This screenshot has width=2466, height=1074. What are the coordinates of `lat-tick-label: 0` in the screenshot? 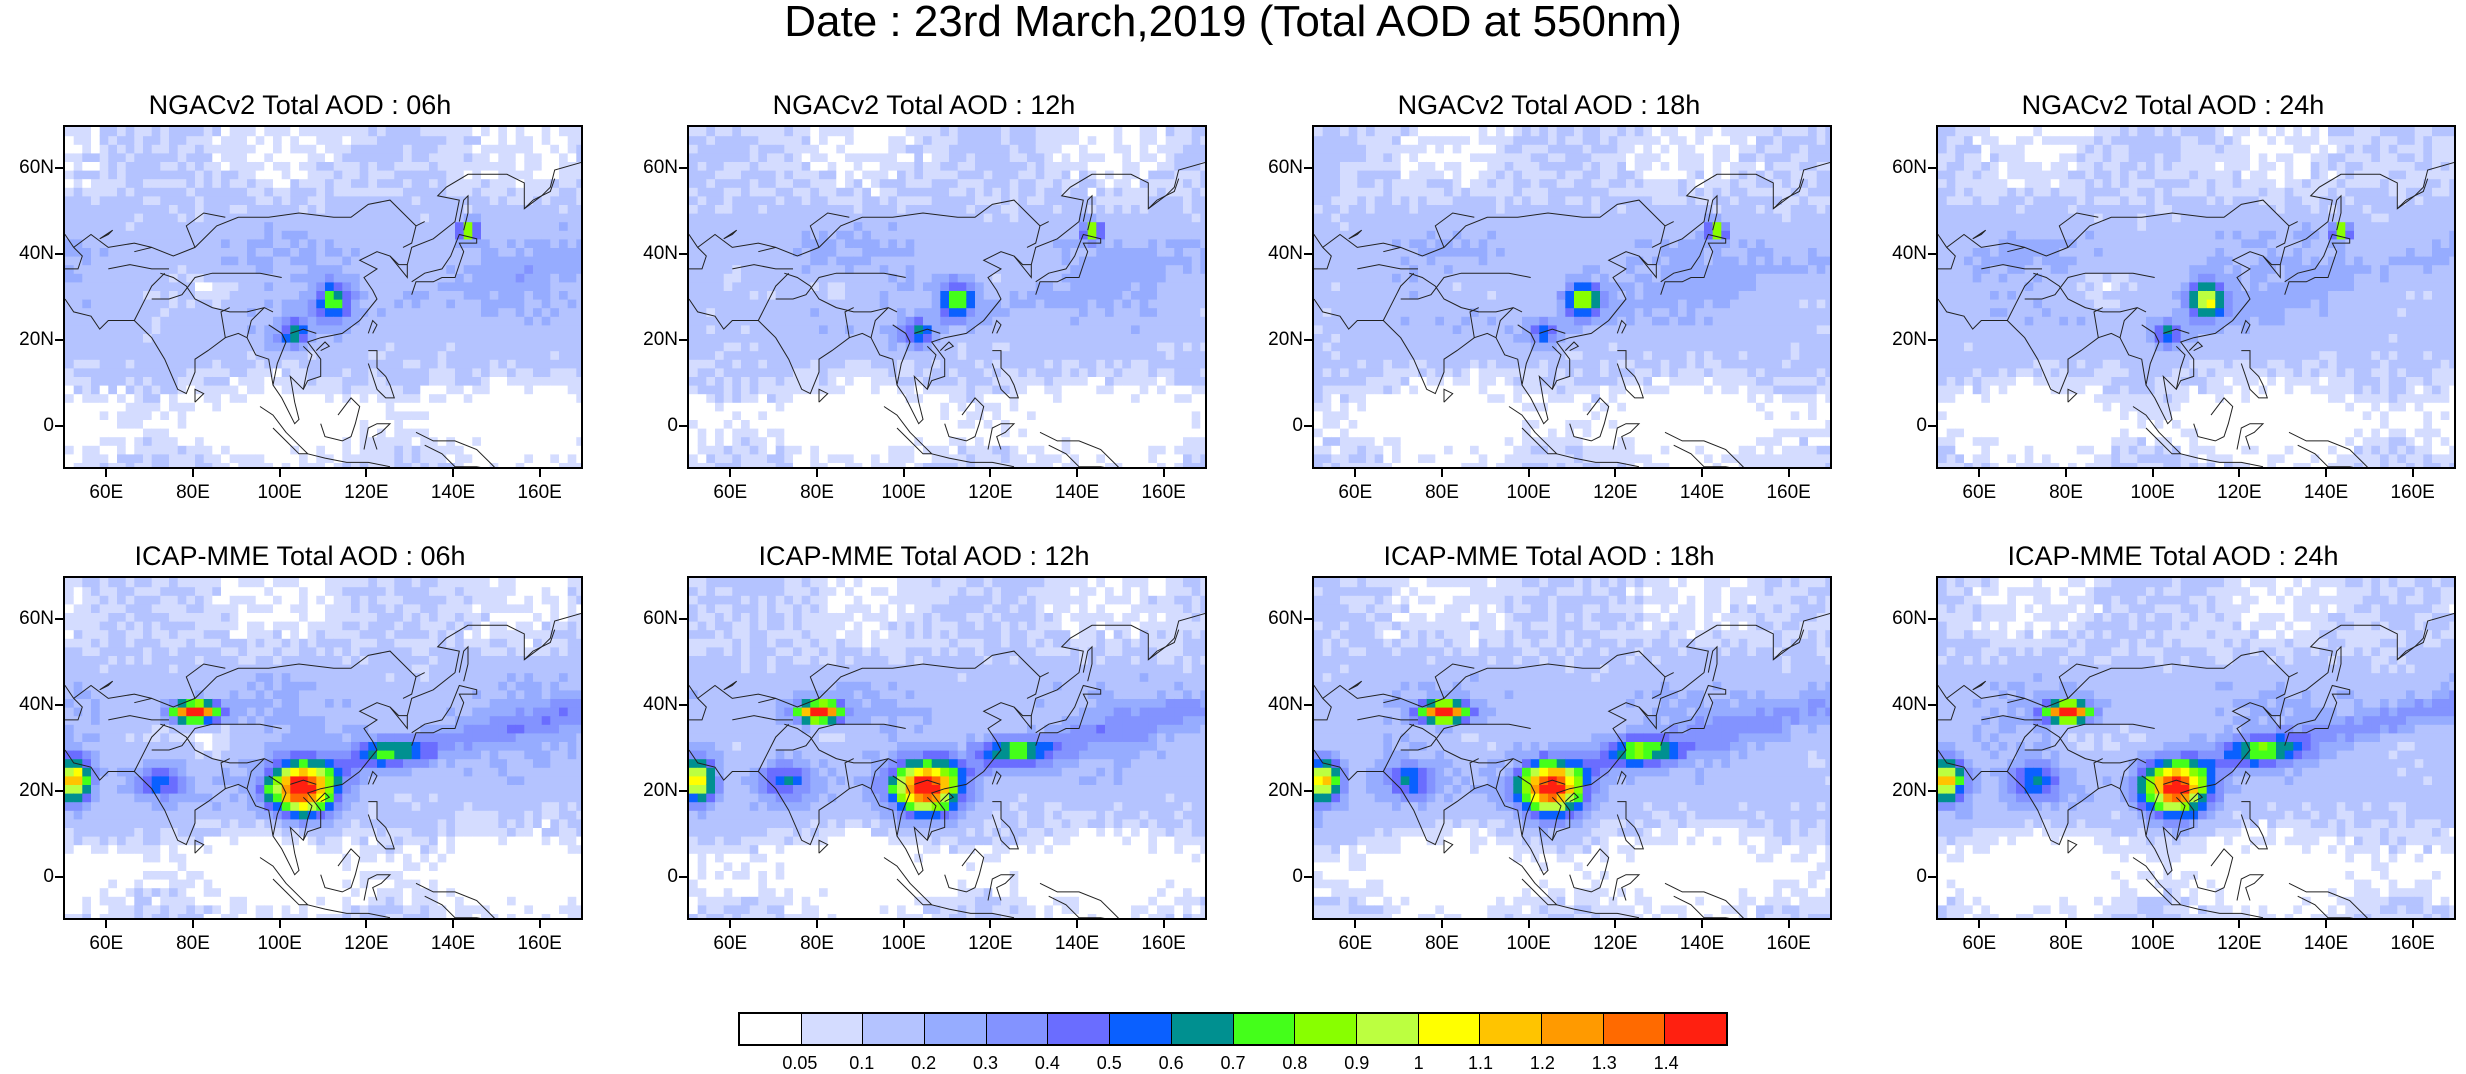 It's located at (33, 426).